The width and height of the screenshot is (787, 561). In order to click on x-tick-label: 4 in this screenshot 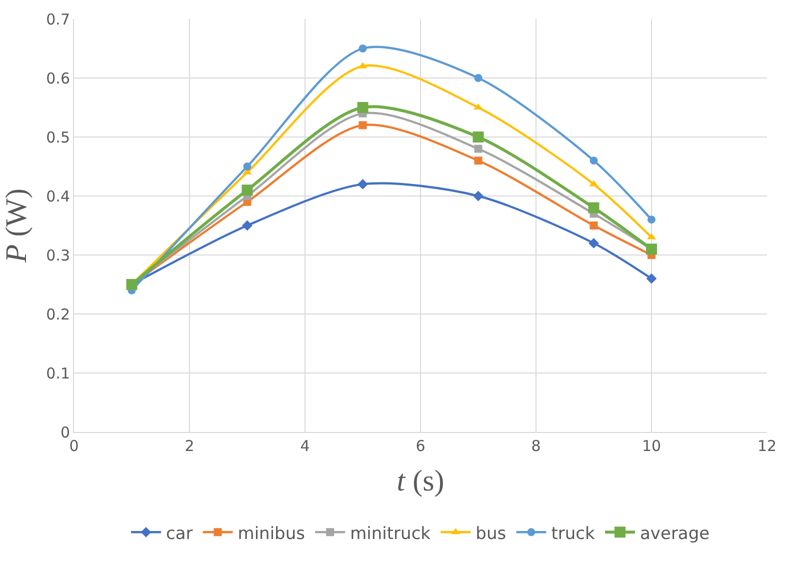, I will do `click(305, 446)`.